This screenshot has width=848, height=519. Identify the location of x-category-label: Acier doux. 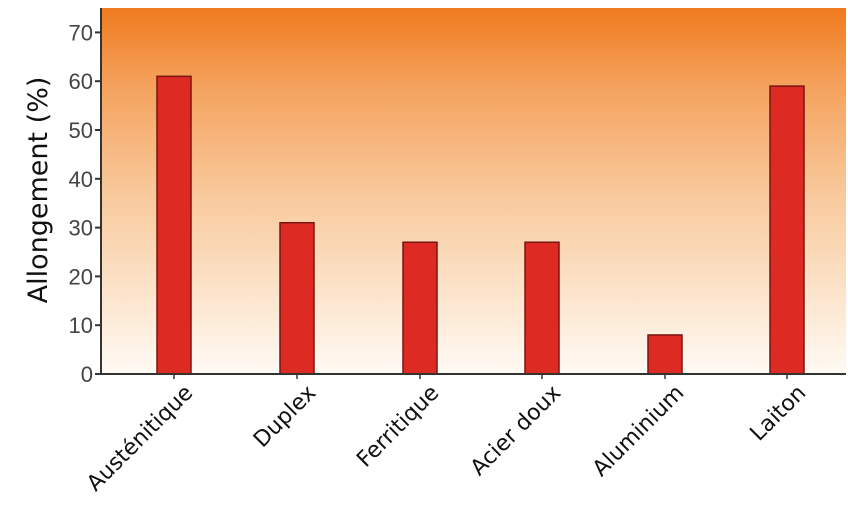
(516, 431).